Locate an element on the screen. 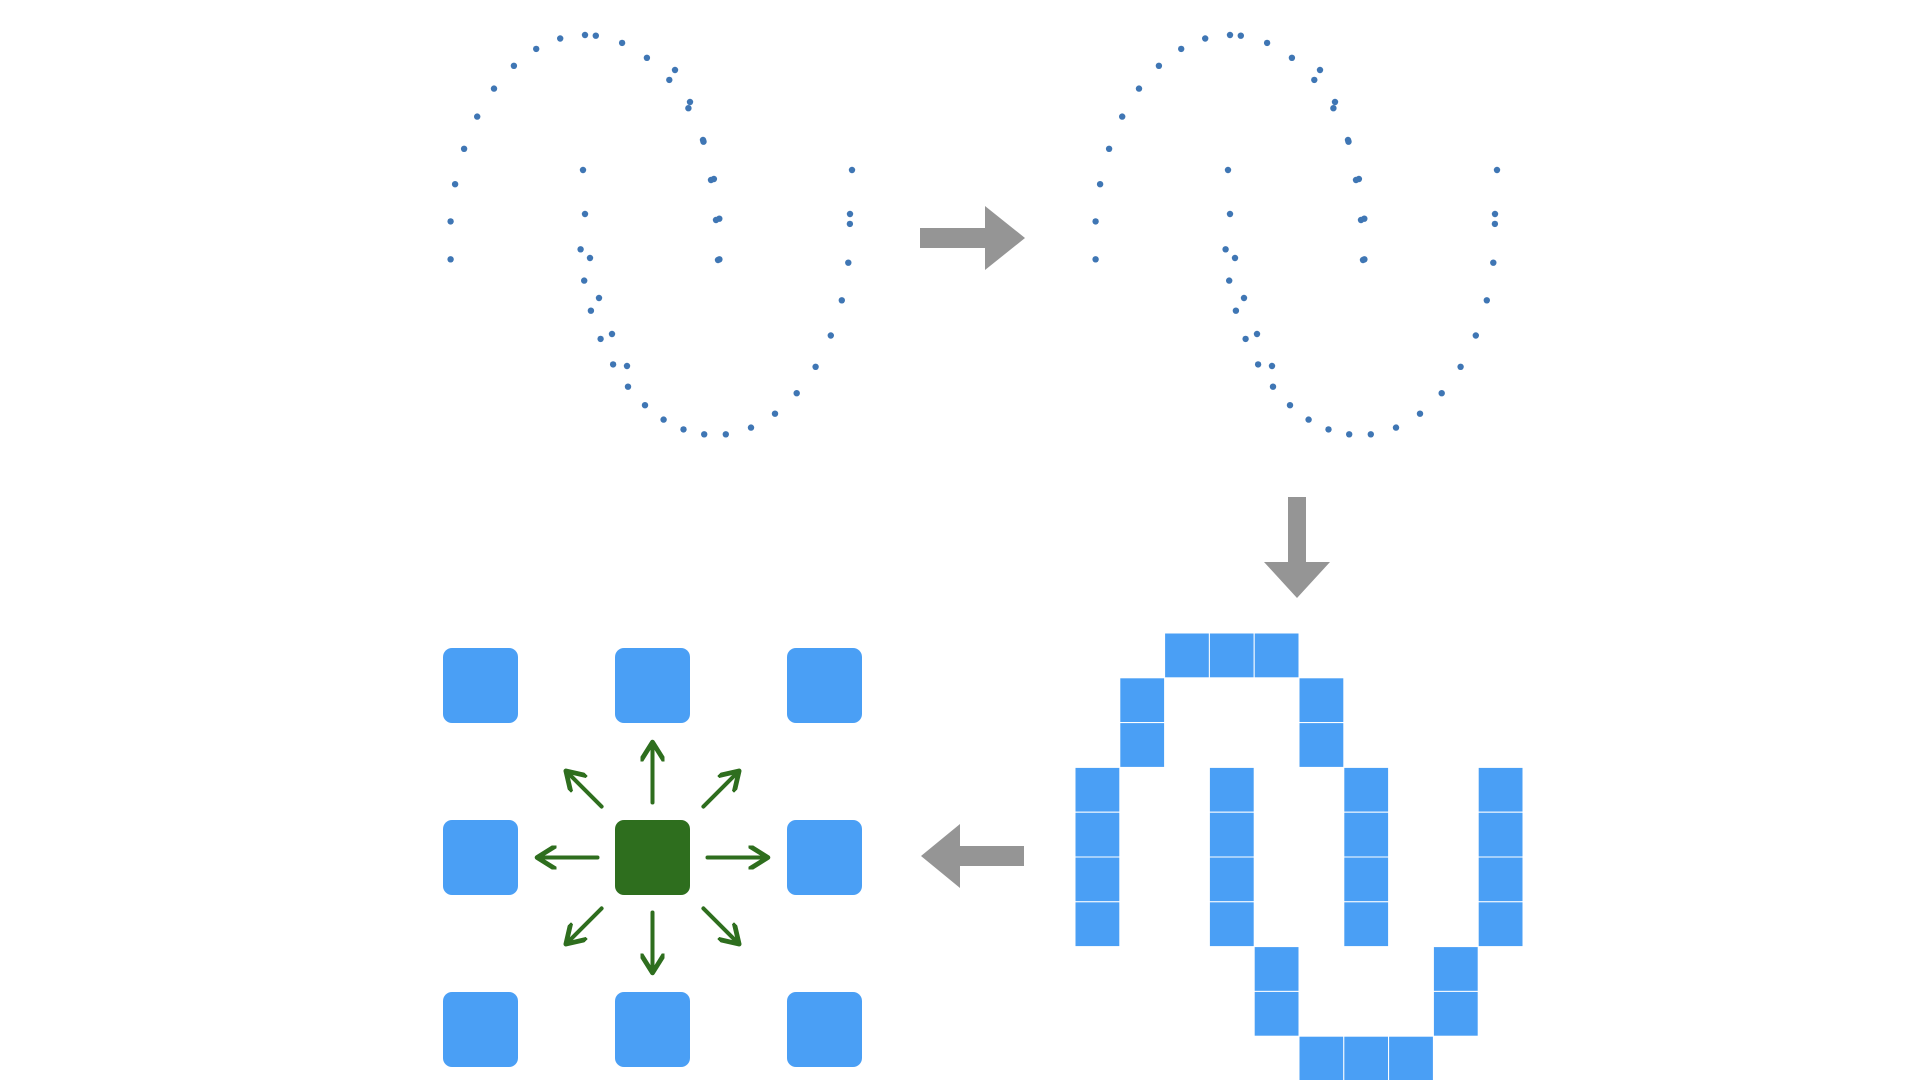  flow-arrow-down is located at coordinates (1297, 547).